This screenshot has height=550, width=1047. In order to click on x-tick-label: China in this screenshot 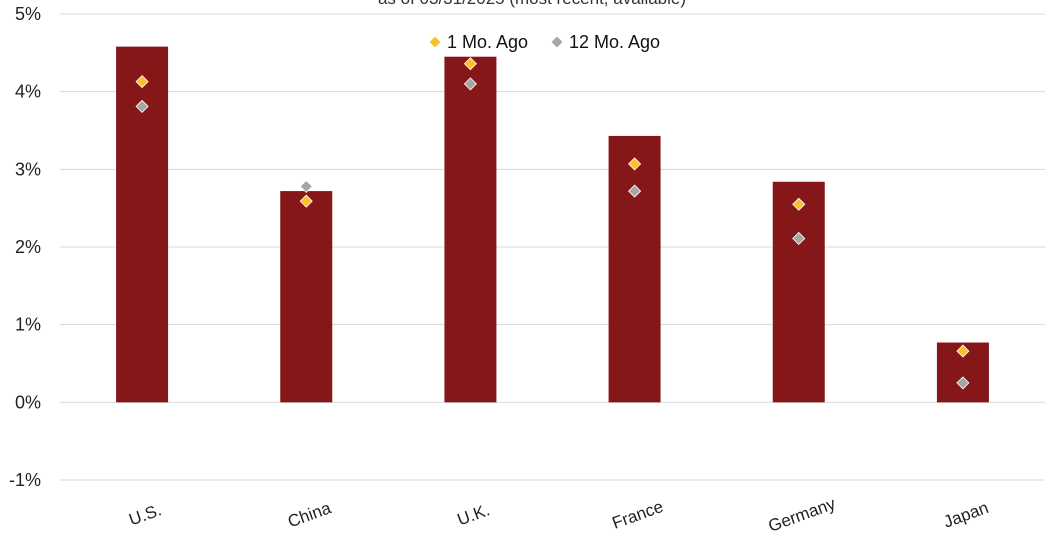, I will do `click(309, 514)`.